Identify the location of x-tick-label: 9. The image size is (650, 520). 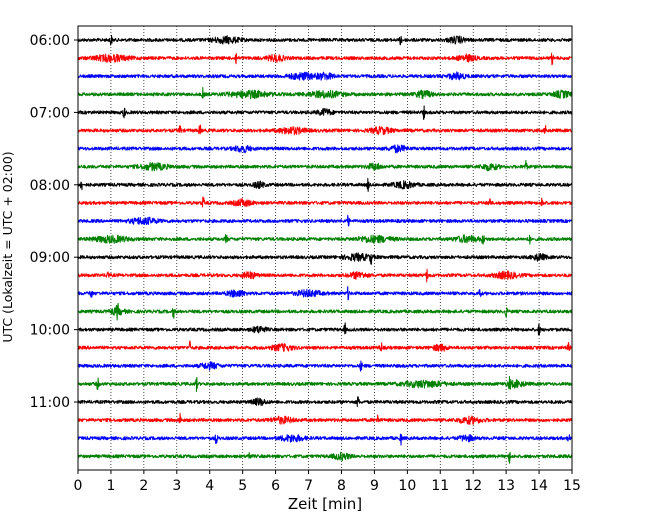
(374, 486).